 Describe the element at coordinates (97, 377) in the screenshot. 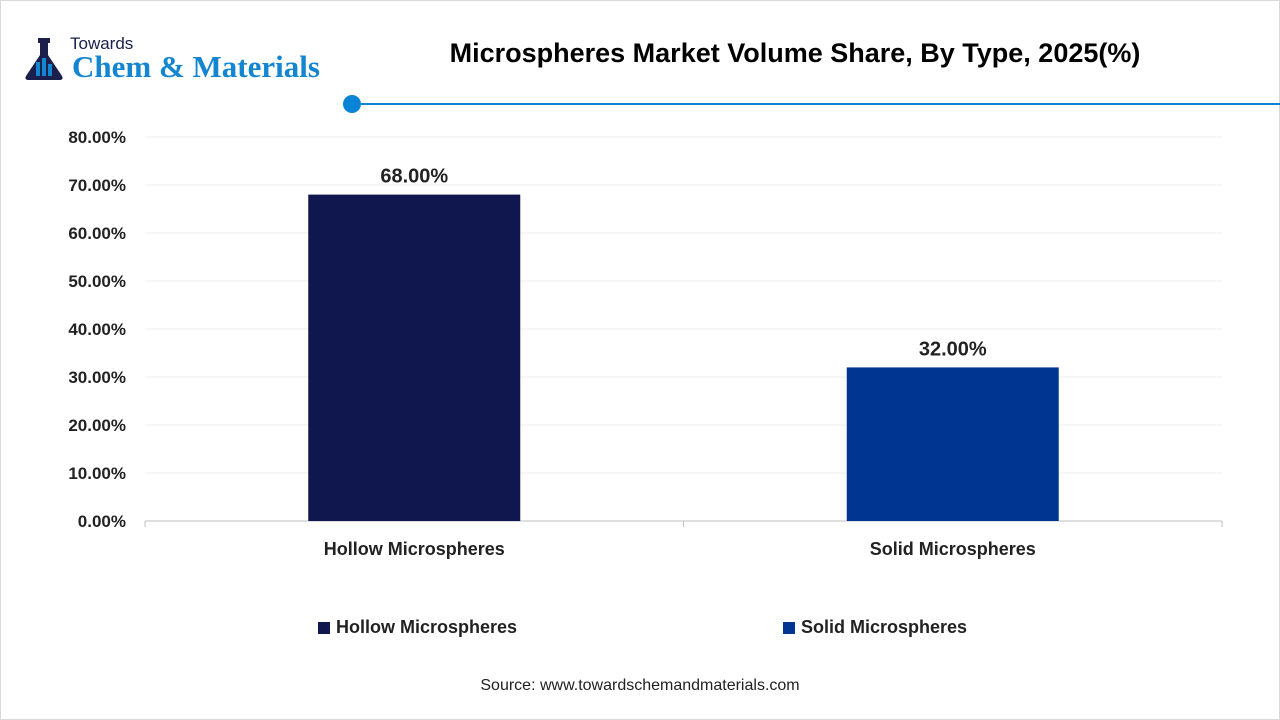

I see `y-tick-label: 30.00%` at that location.